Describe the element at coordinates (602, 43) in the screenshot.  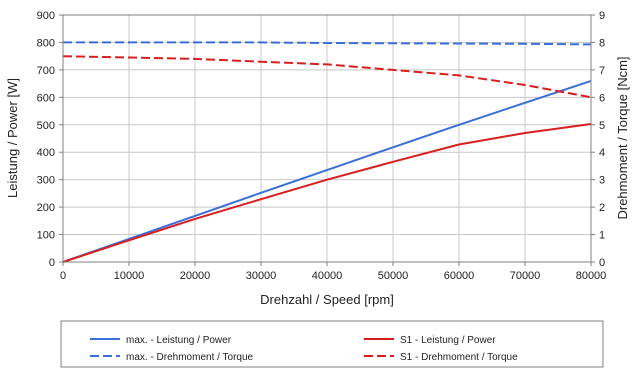
I see `y-right-tick-label-8: 8` at that location.